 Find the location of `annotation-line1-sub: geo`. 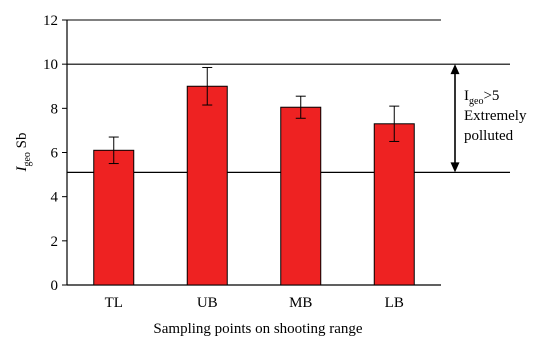

annotation-line1-sub: geo is located at coordinates (476, 101).